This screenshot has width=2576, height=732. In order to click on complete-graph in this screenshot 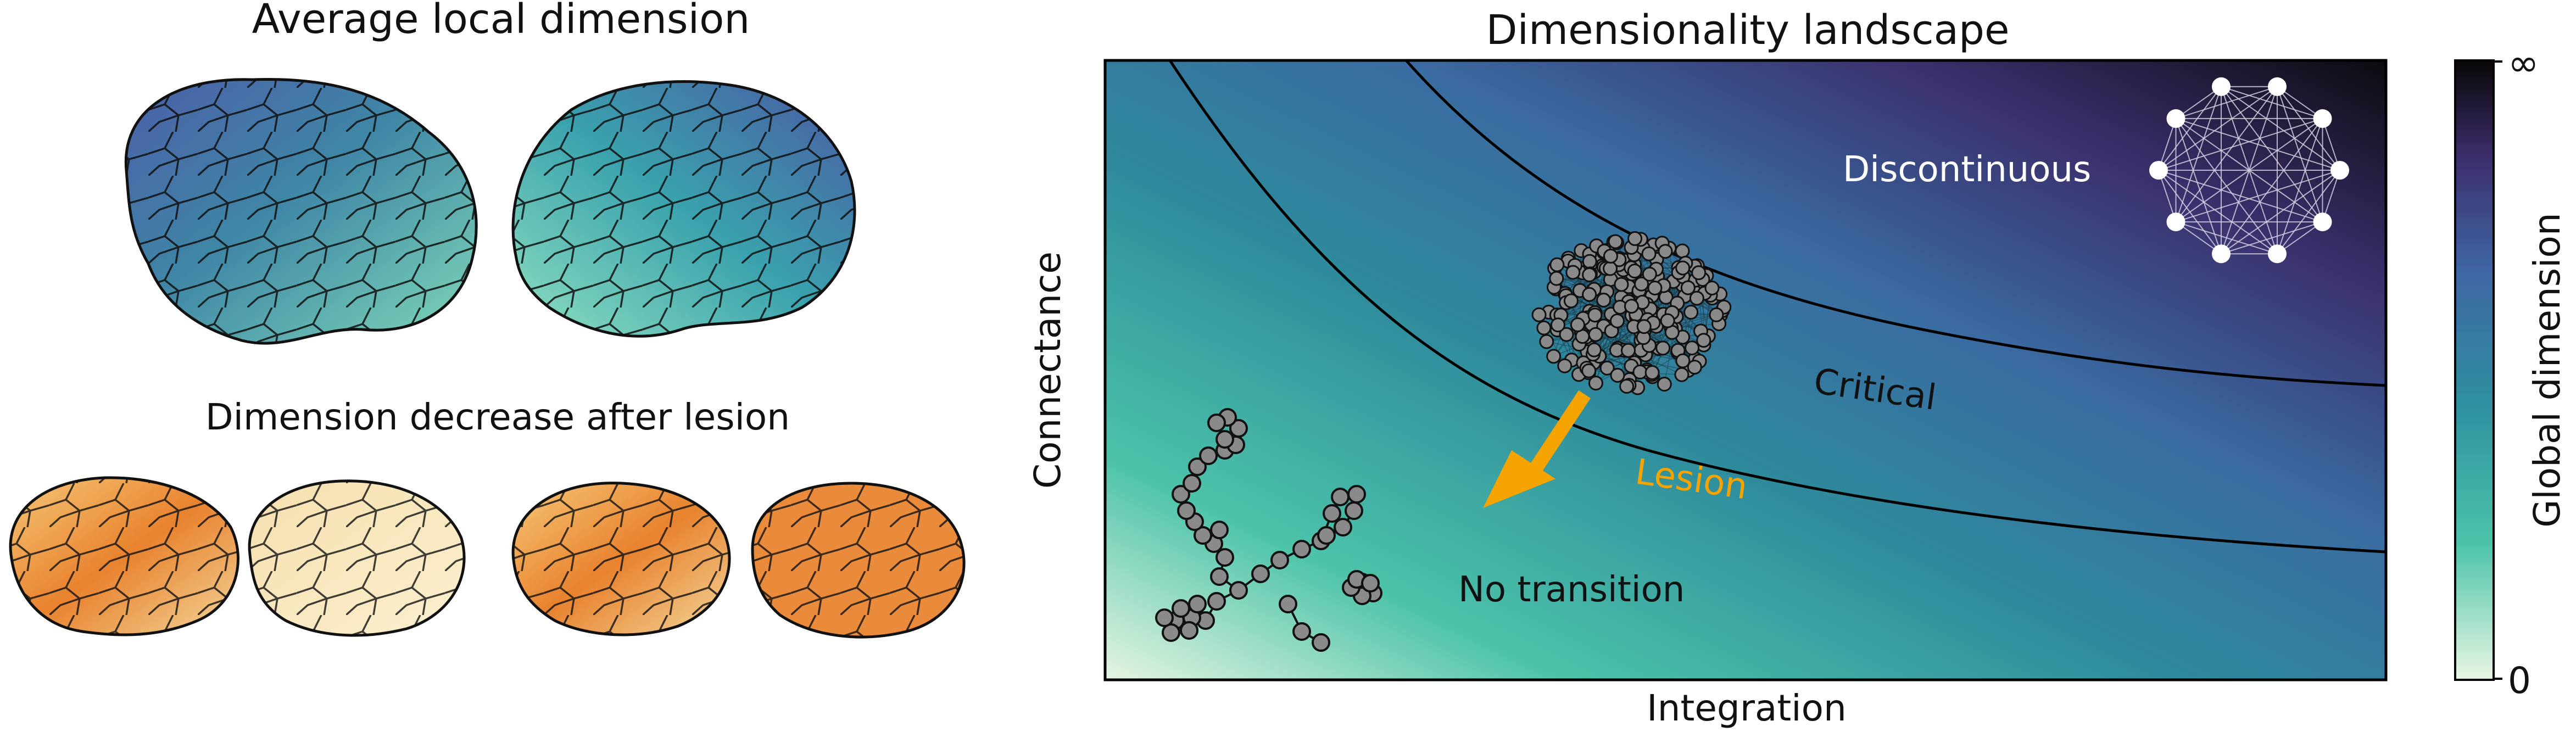, I will do `click(2249, 170)`.